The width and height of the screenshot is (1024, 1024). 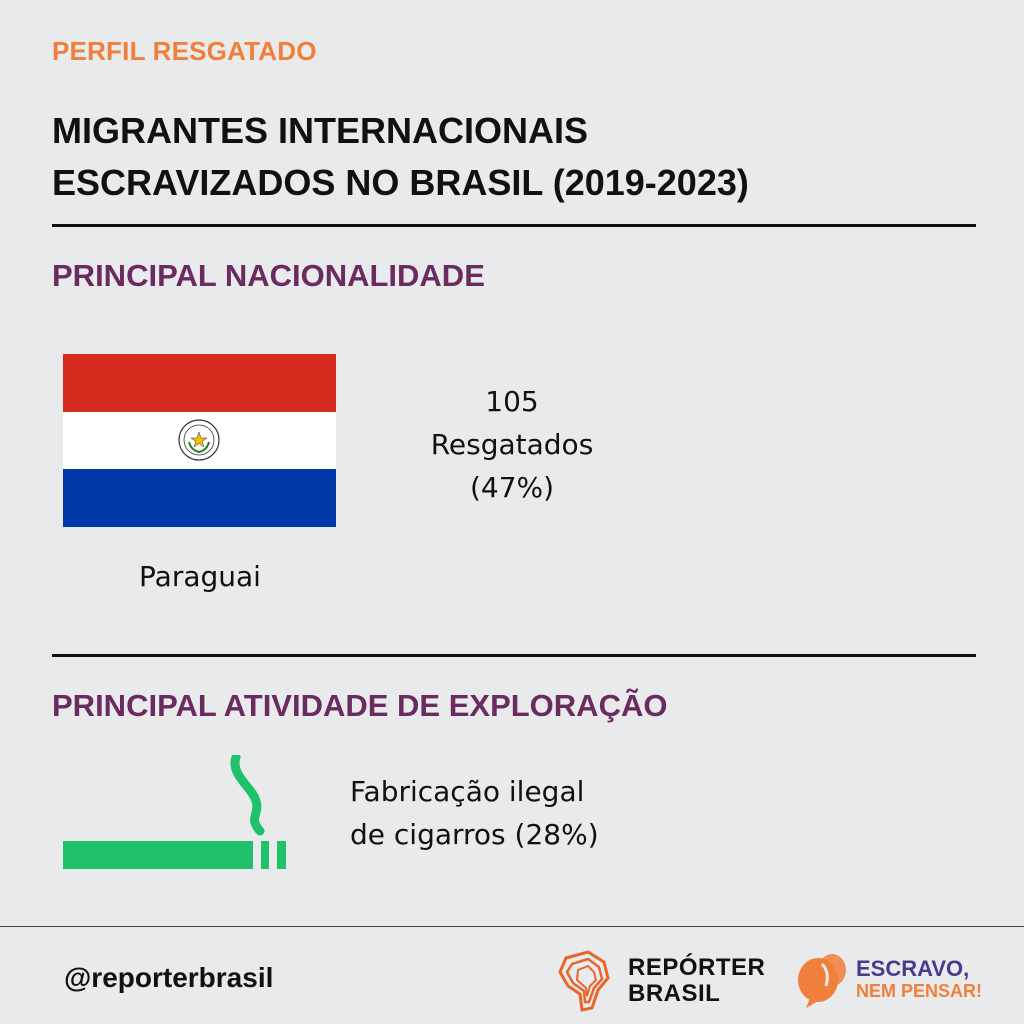 I want to click on paraguay-flag-icon, so click(x=199, y=440).